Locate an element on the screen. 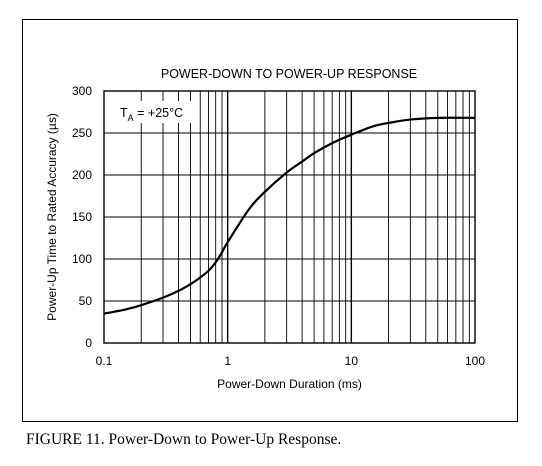 This screenshot has width=542, height=466. annotation-sub: A is located at coordinates (131, 118).